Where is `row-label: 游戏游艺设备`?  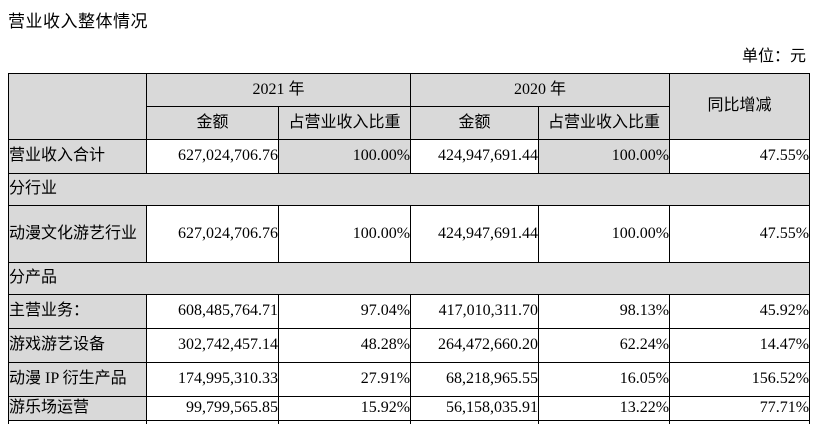
row-label: 游戏游艺设备 is located at coordinates (77, 345).